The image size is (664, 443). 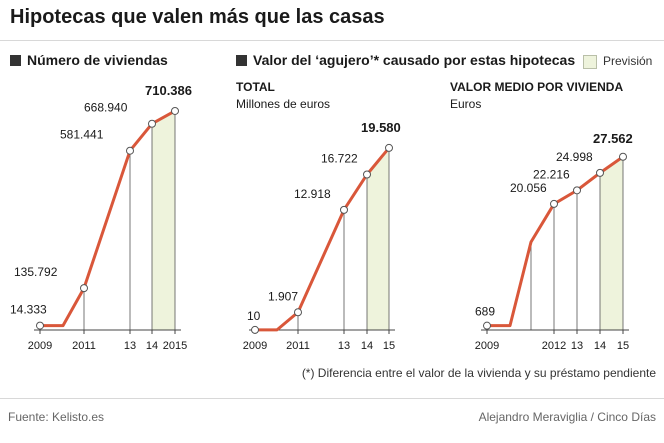 What do you see at coordinates (283, 296) in the screenshot?
I see `data-label: 1.907` at bounding box center [283, 296].